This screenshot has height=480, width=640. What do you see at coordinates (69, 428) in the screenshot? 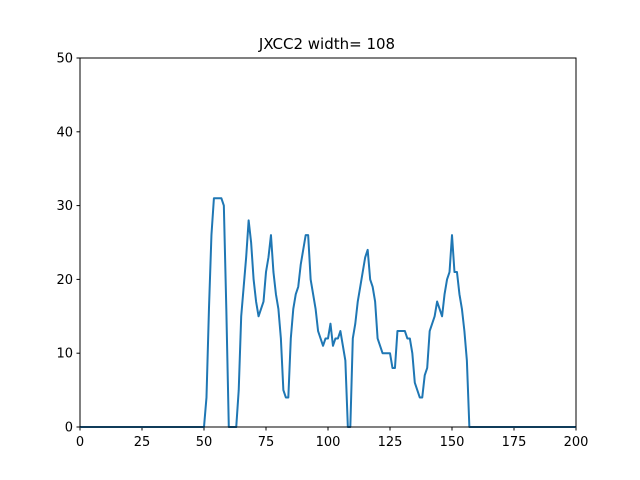
I see `y-tick-label: 0` at bounding box center [69, 428].